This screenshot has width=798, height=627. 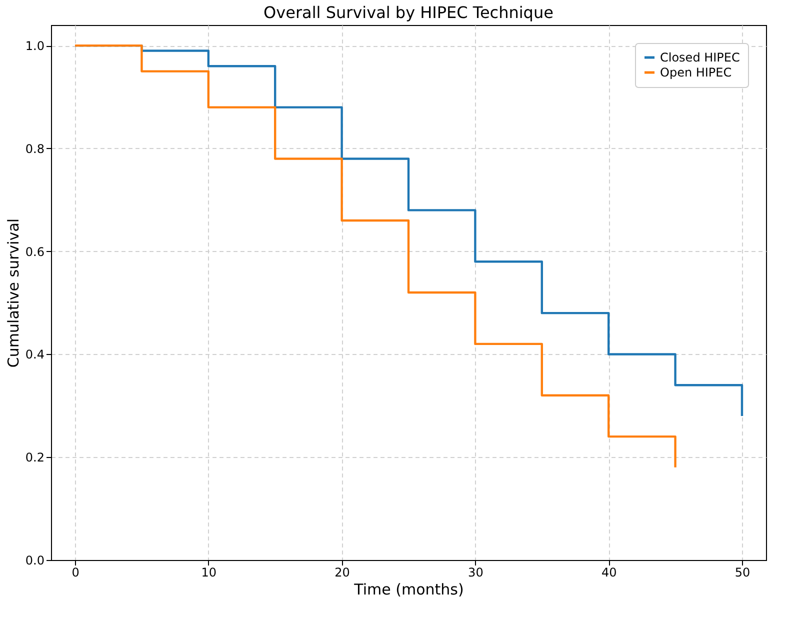 I want to click on y-tick-label: 0.2, so click(x=34, y=457).